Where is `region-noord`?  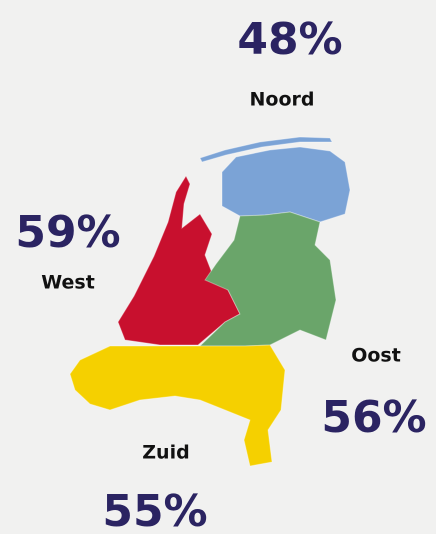
region-noord is located at coordinates (286, 184).